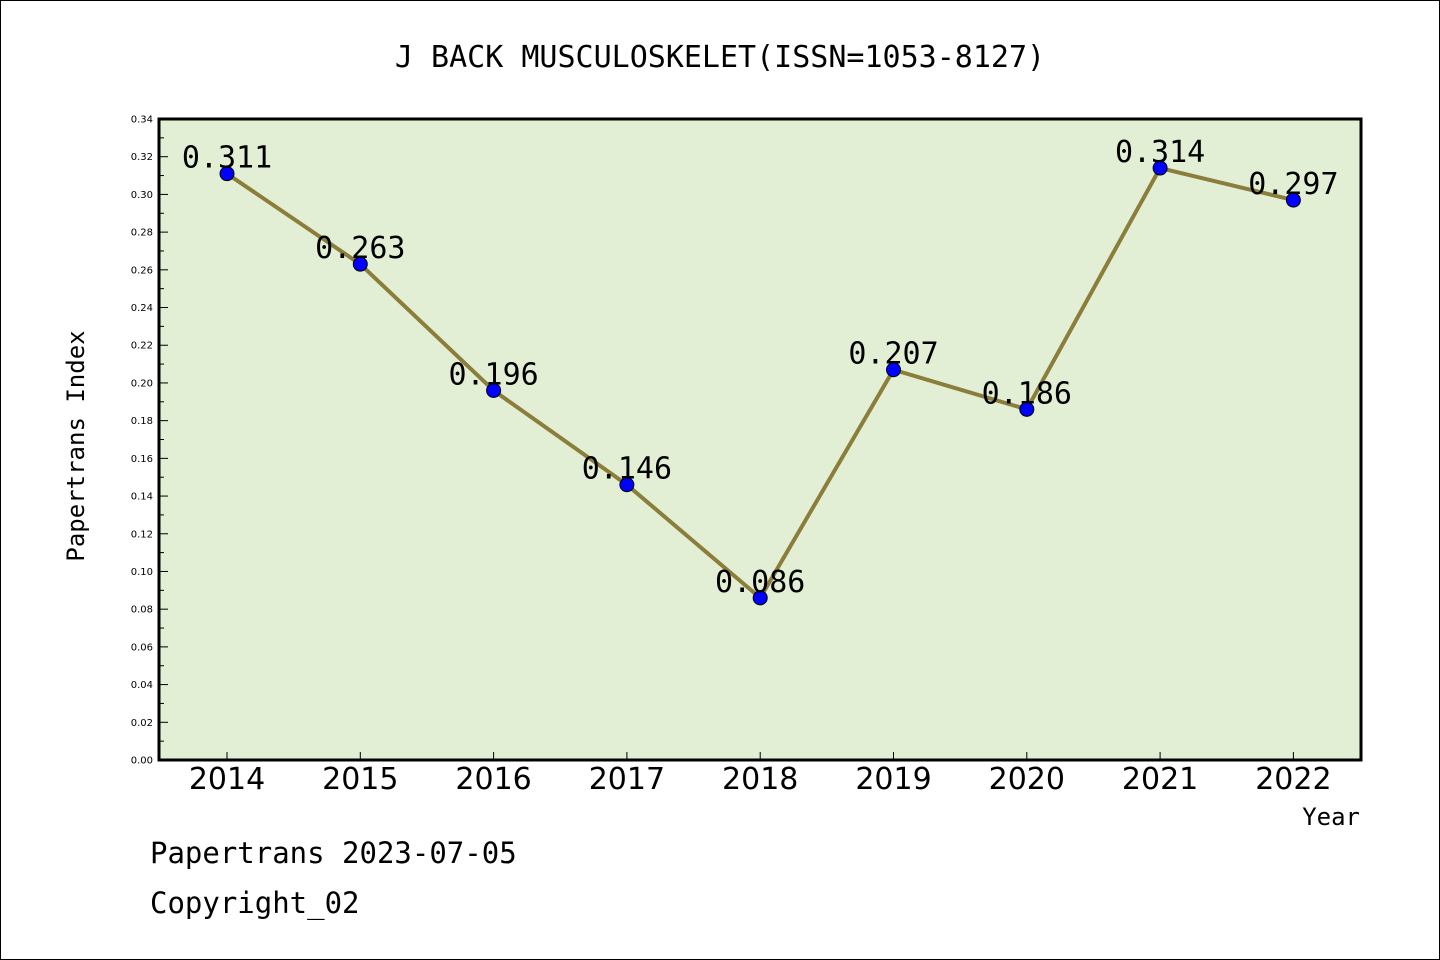  Describe the element at coordinates (893, 779) in the screenshot. I see `x-tick-label: 2019` at that location.